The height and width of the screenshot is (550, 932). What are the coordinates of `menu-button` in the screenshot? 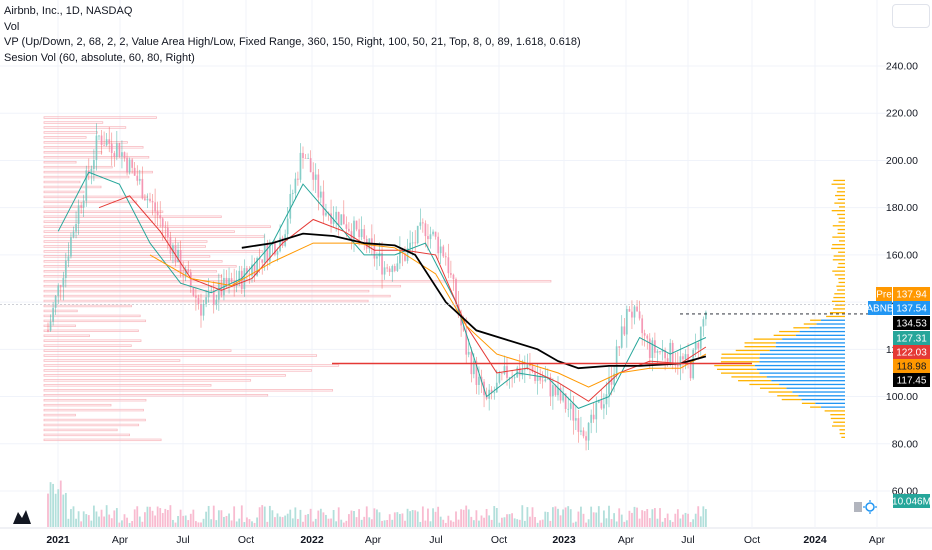 It's located at (911, 16).